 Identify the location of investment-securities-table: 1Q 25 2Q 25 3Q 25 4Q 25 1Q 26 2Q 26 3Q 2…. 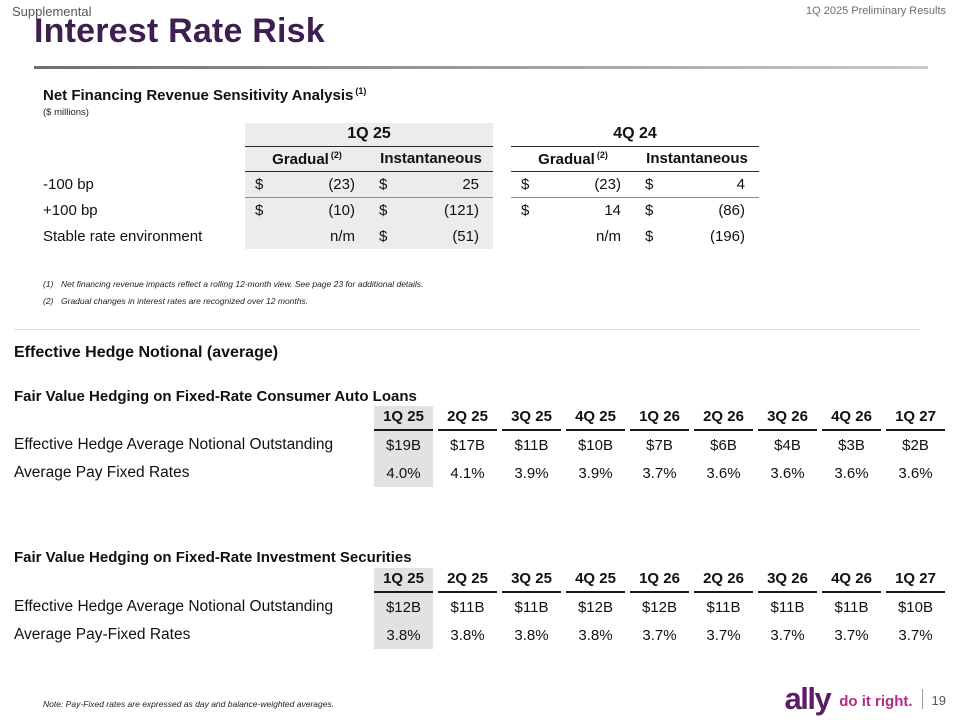
(479, 608).